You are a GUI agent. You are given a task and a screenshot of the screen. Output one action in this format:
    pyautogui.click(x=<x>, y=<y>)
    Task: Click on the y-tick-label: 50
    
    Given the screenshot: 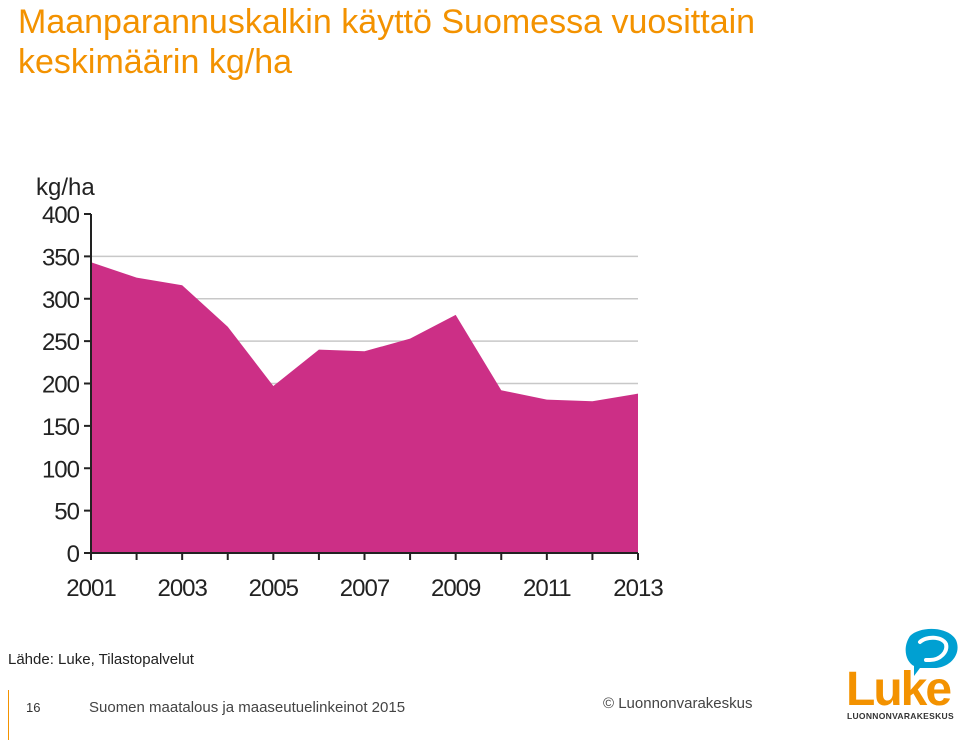 What is the action you would take?
    pyautogui.click(x=66, y=512)
    